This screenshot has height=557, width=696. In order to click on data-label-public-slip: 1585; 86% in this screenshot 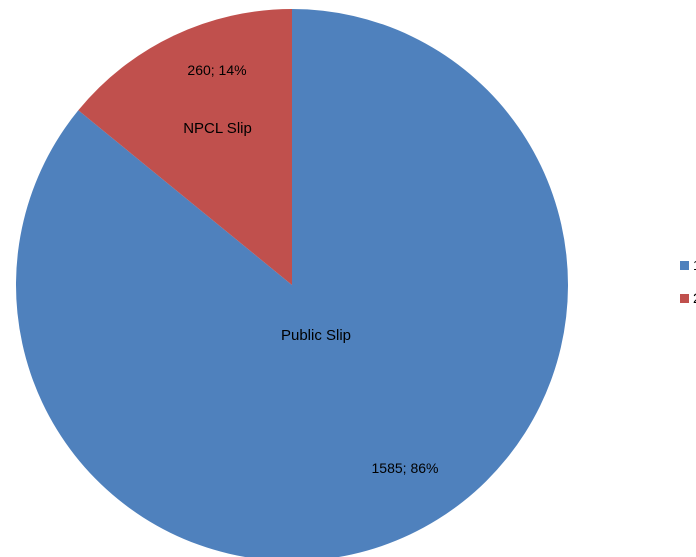, I will do `click(405, 468)`.